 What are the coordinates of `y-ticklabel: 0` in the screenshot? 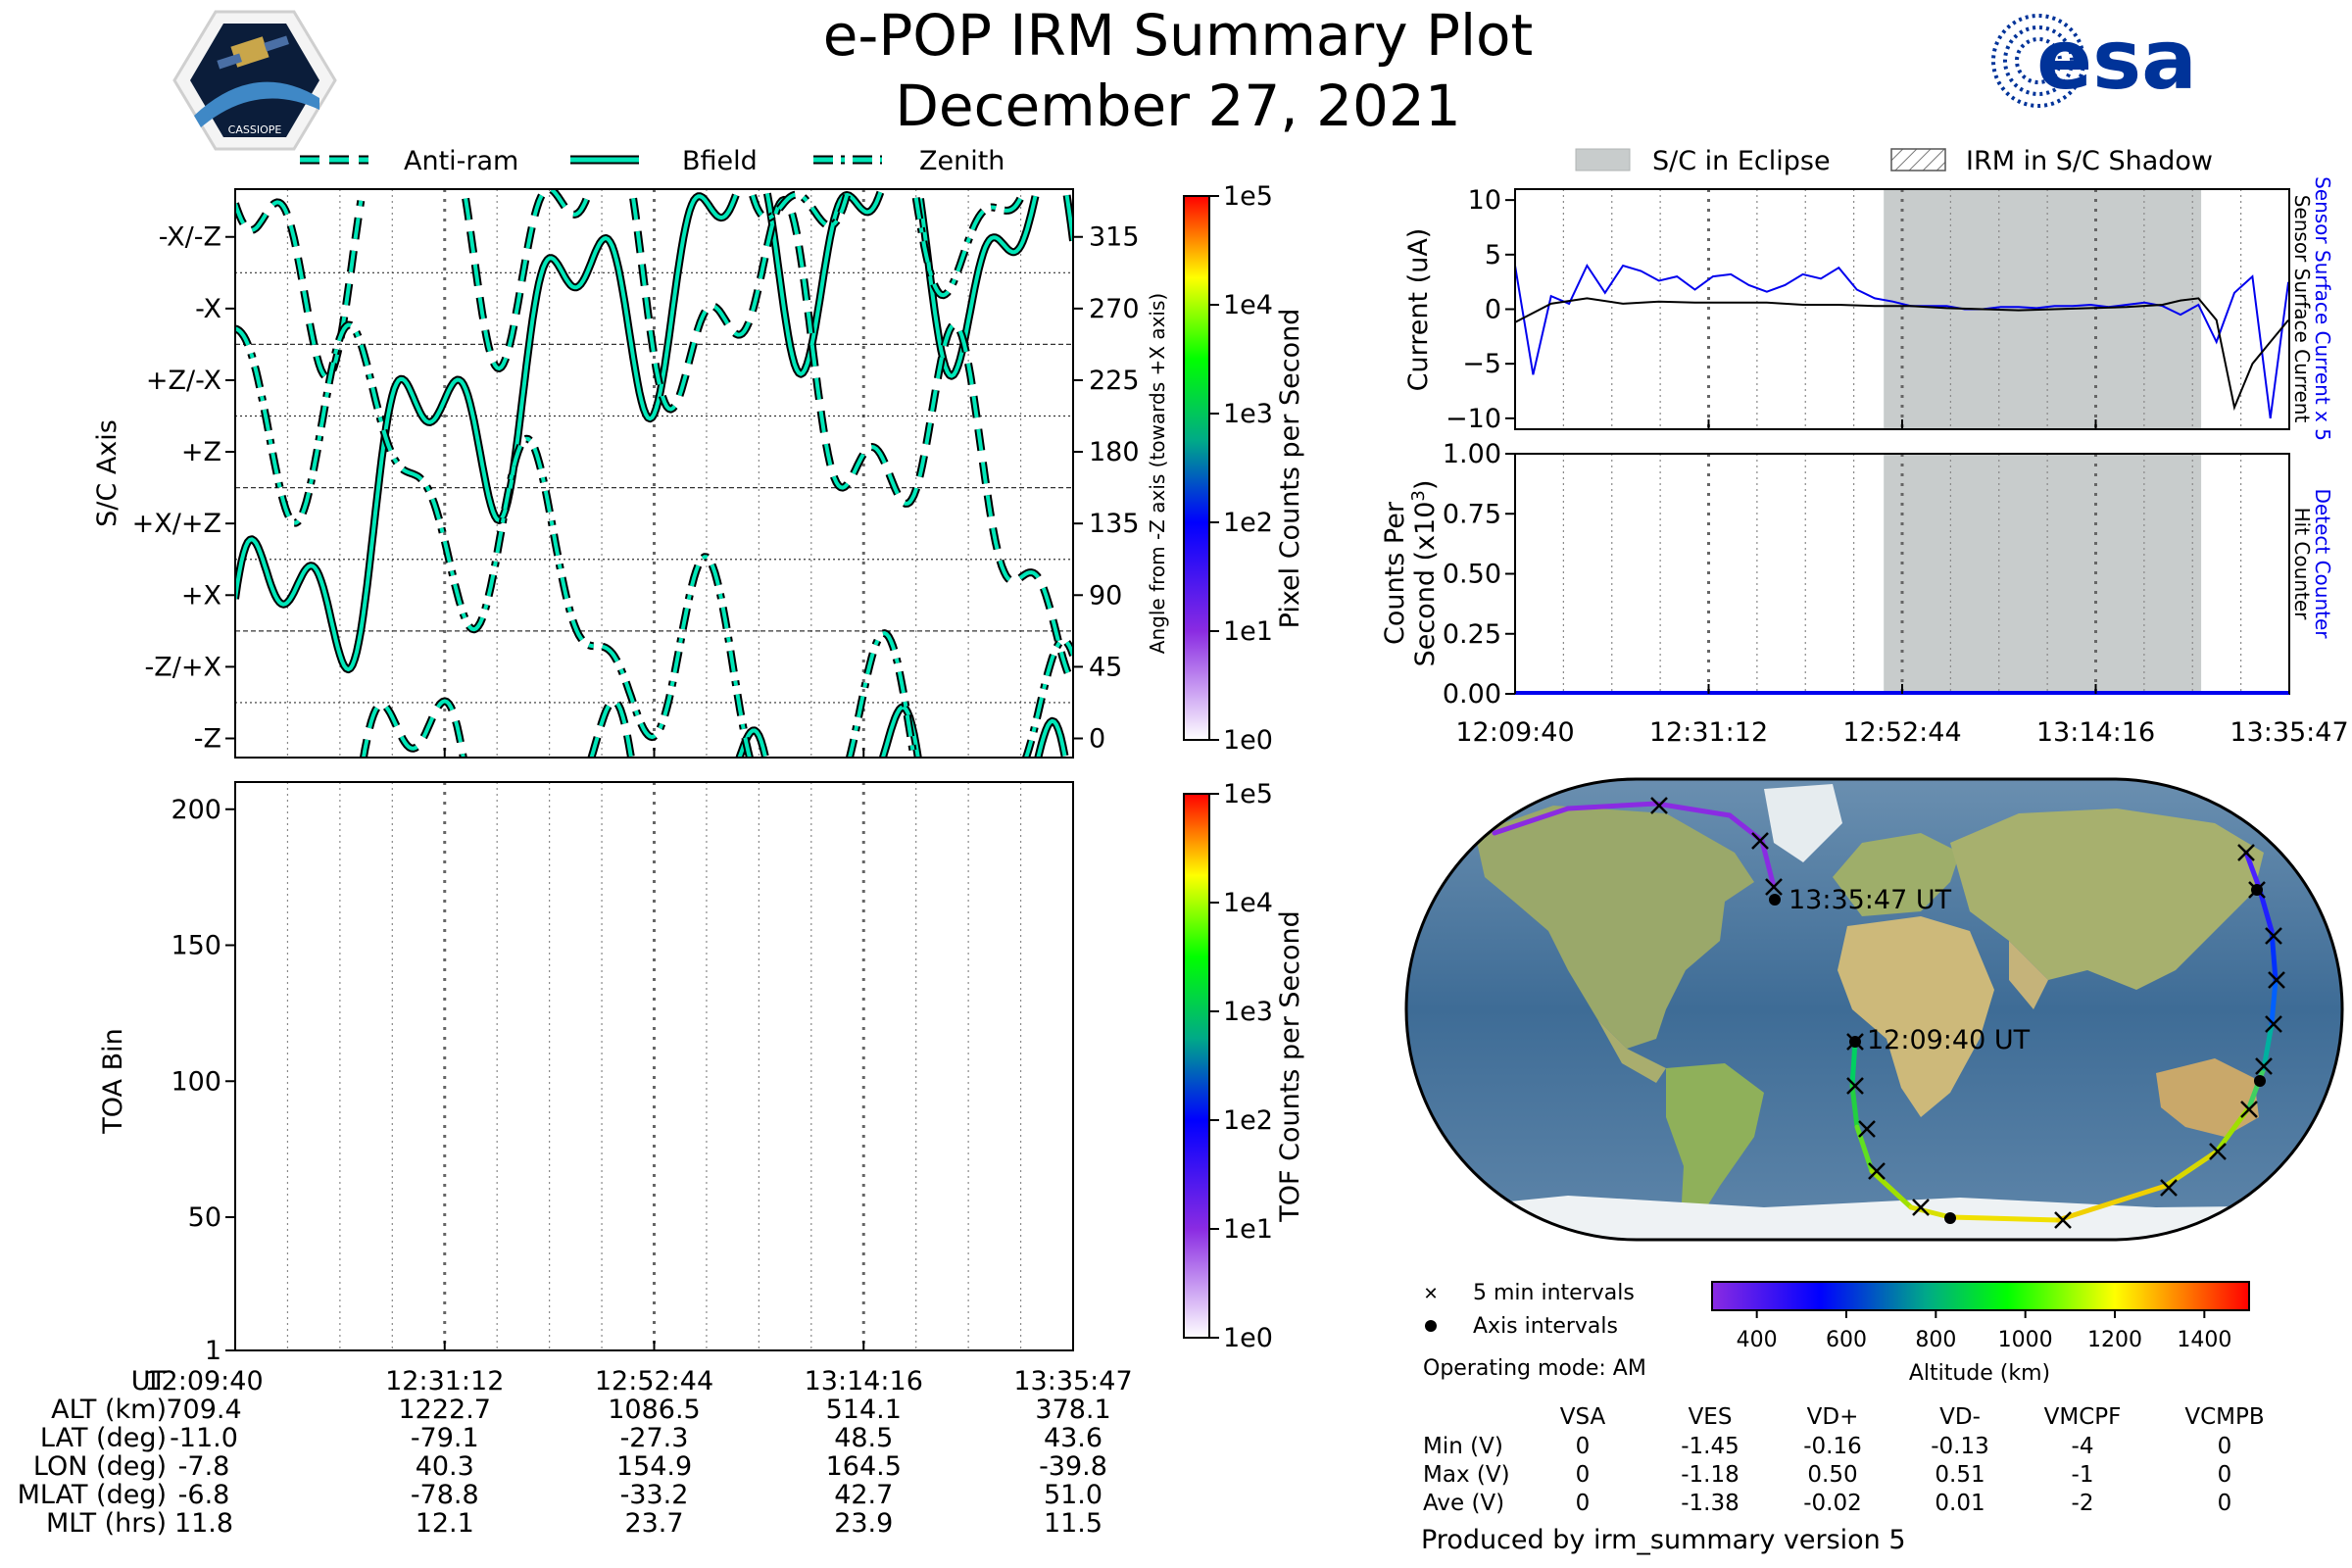 It's located at (1493, 310).